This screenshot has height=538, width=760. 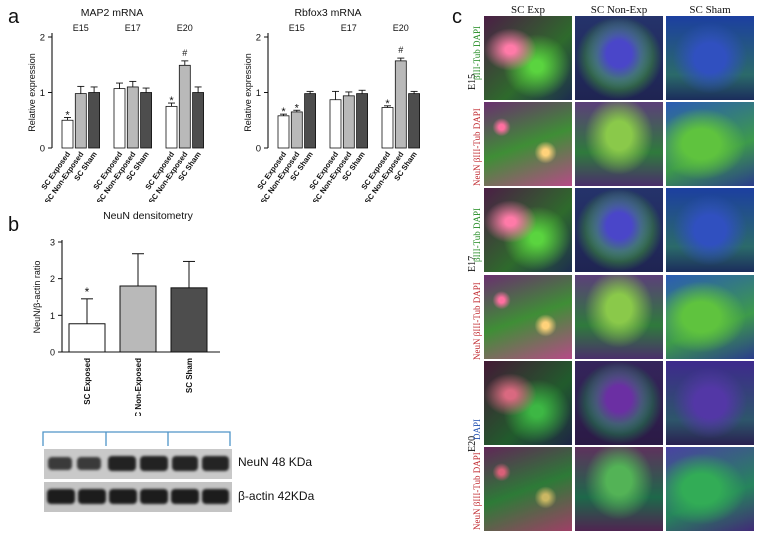 What do you see at coordinates (528, 402) in the screenshot?
I see `micrograph-r5-c1` at bounding box center [528, 402].